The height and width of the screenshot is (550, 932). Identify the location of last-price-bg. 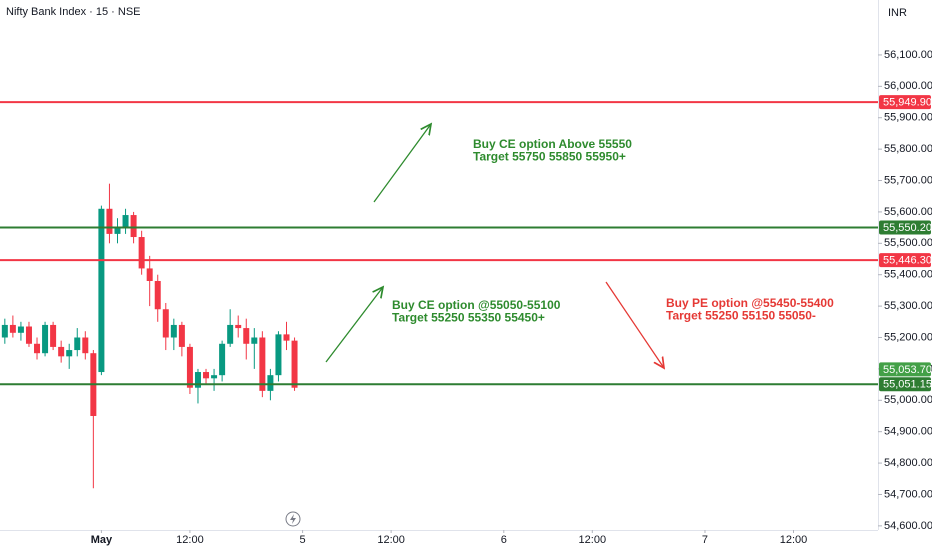
(905, 369).